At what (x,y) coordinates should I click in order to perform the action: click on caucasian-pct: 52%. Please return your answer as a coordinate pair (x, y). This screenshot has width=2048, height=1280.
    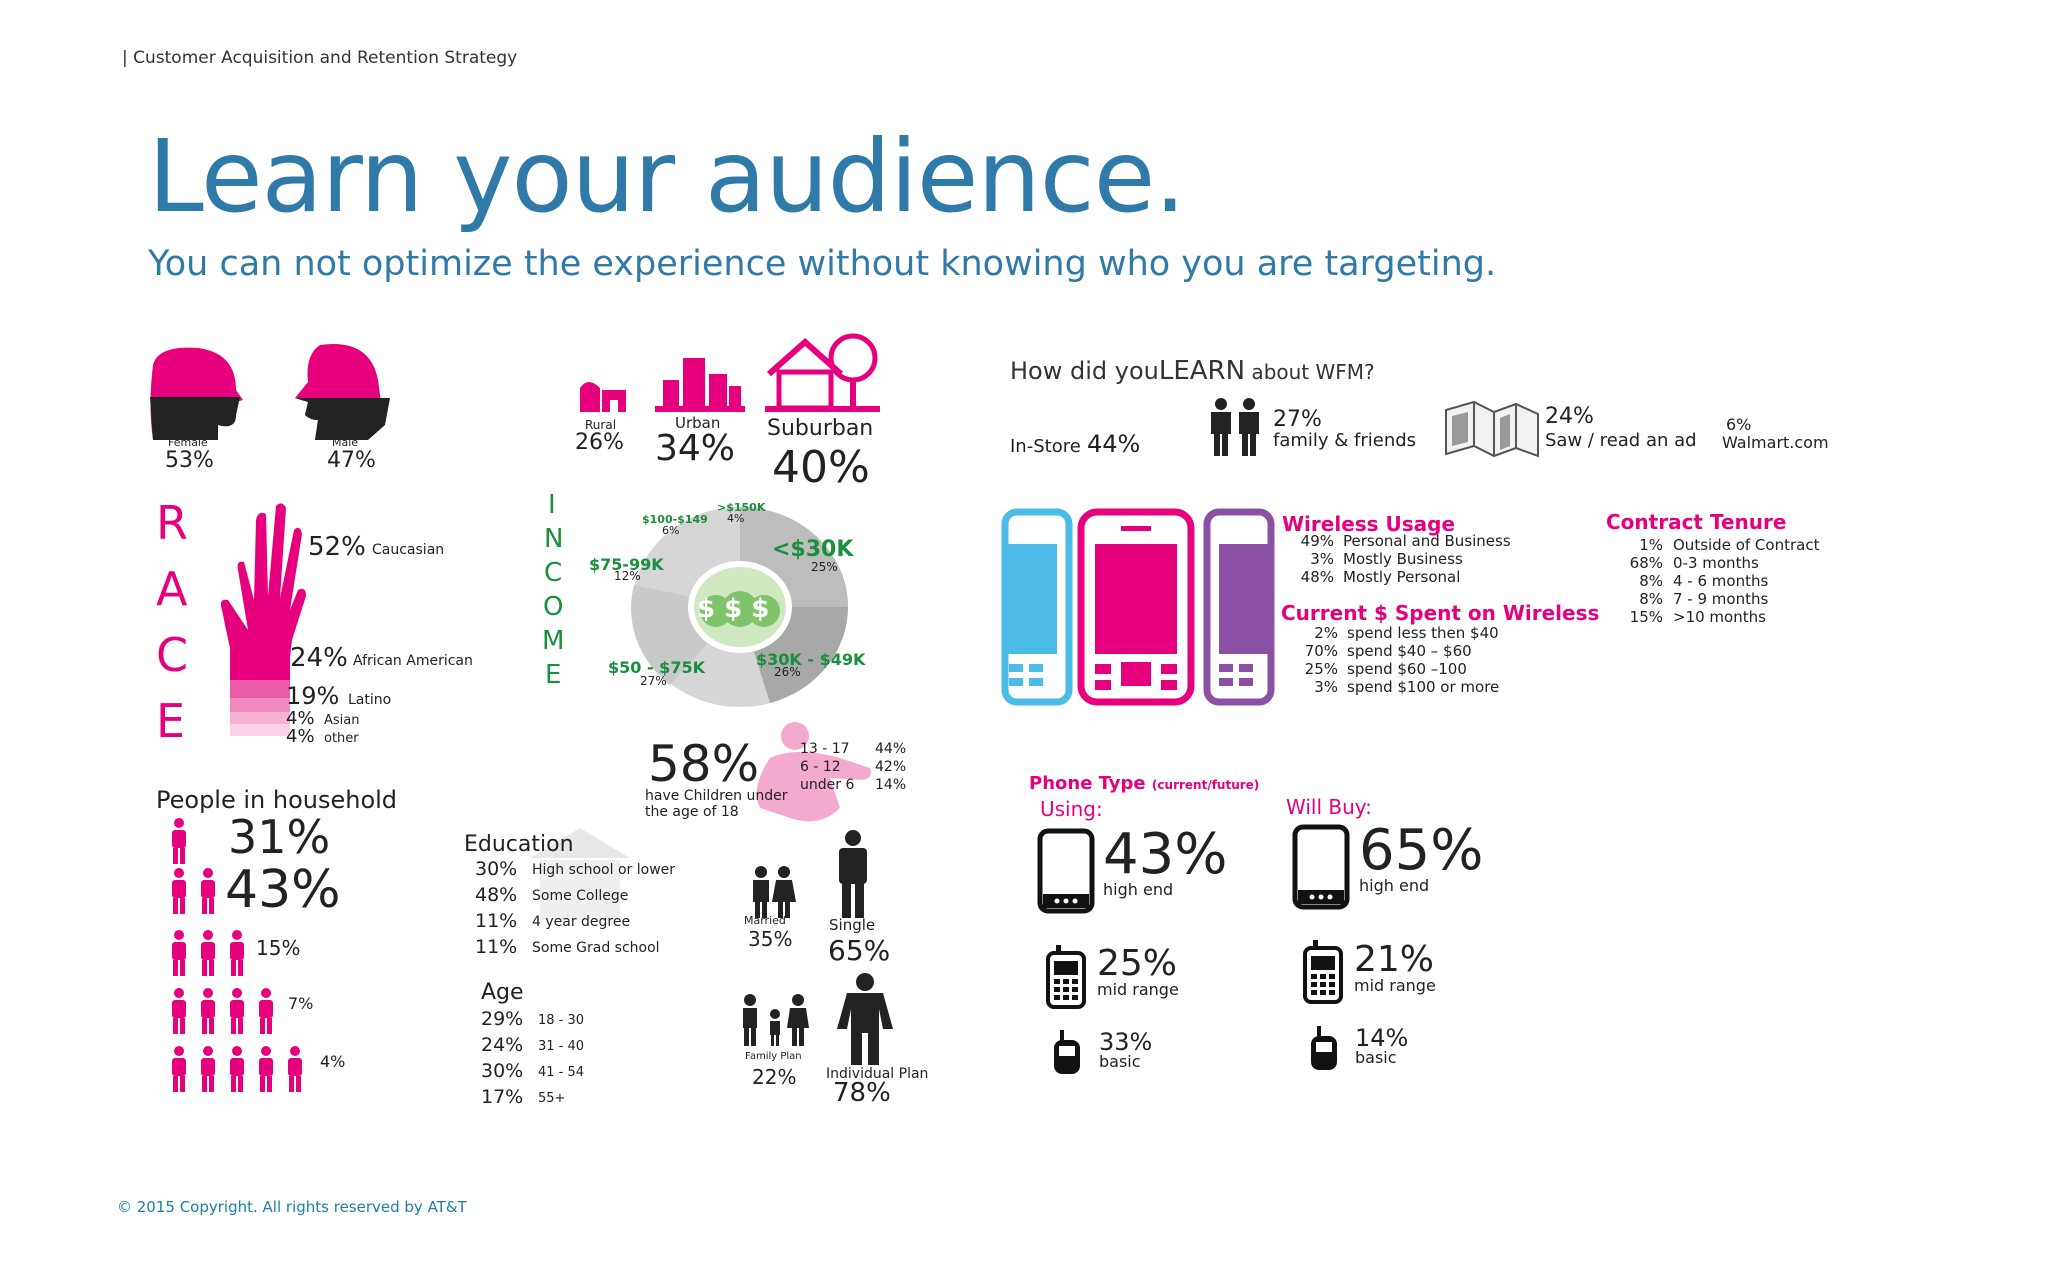
    Looking at the image, I should click on (337, 547).